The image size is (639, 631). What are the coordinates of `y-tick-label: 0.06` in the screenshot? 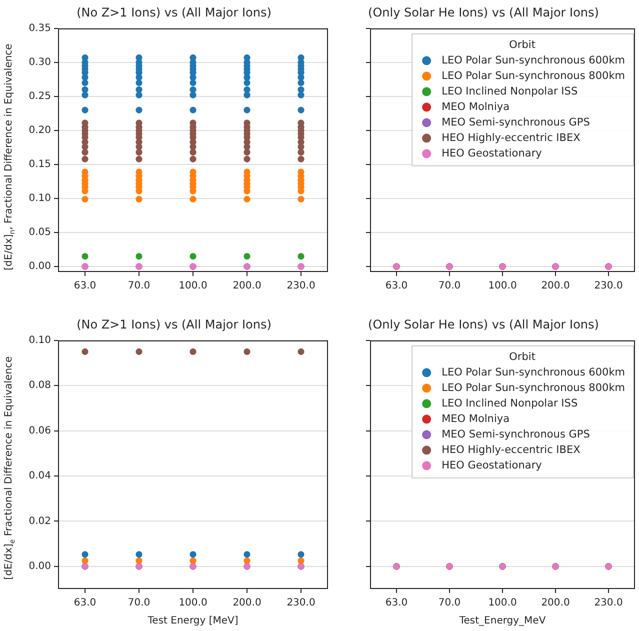 It's located at (39, 430).